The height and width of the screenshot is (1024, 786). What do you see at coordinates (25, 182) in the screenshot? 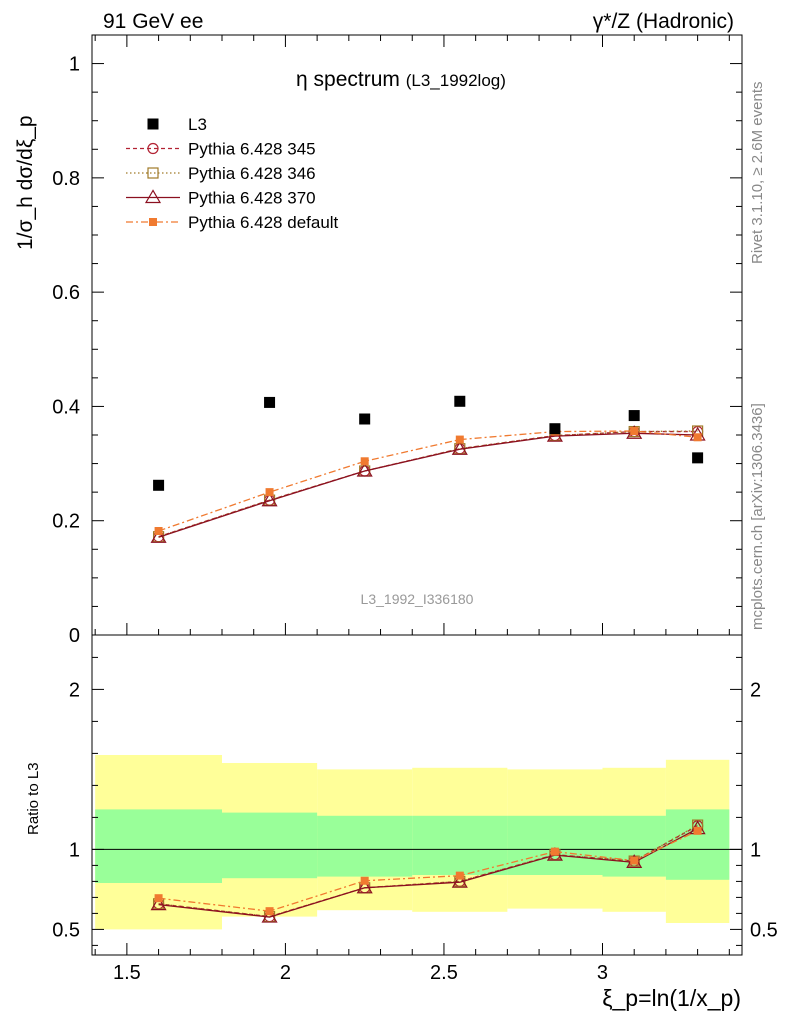
I see `y-axis-label: 1/σ_h dσ/dξ_p` at bounding box center [25, 182].